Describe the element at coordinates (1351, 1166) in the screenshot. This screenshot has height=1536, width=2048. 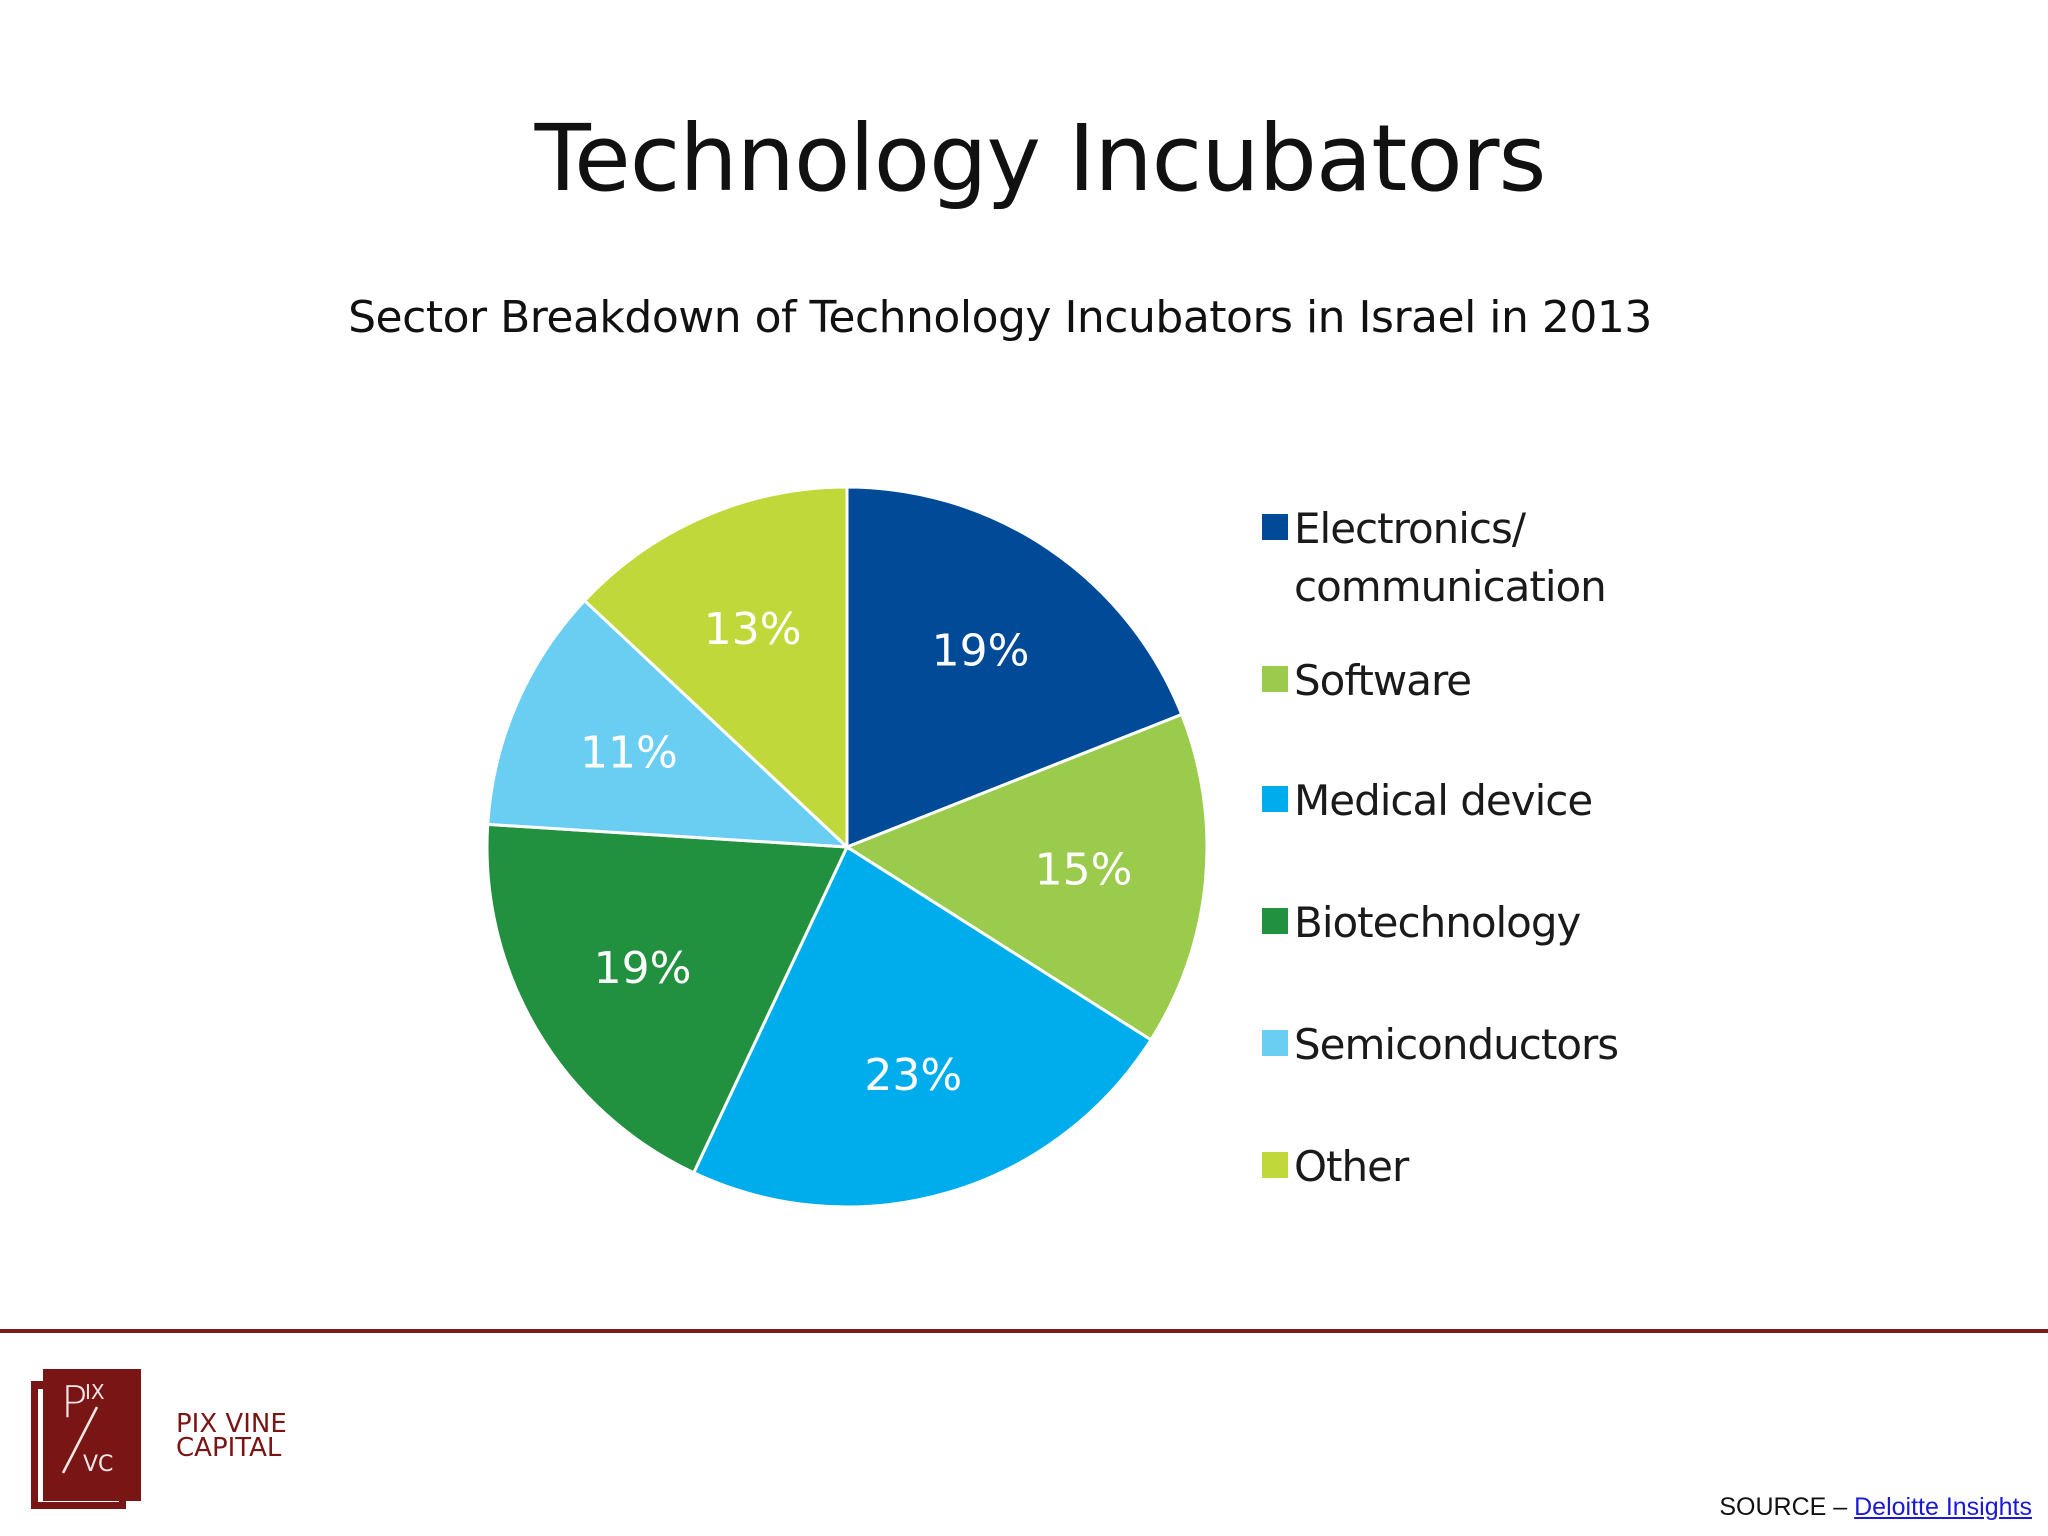
I see `legend-label: Other` at that location.